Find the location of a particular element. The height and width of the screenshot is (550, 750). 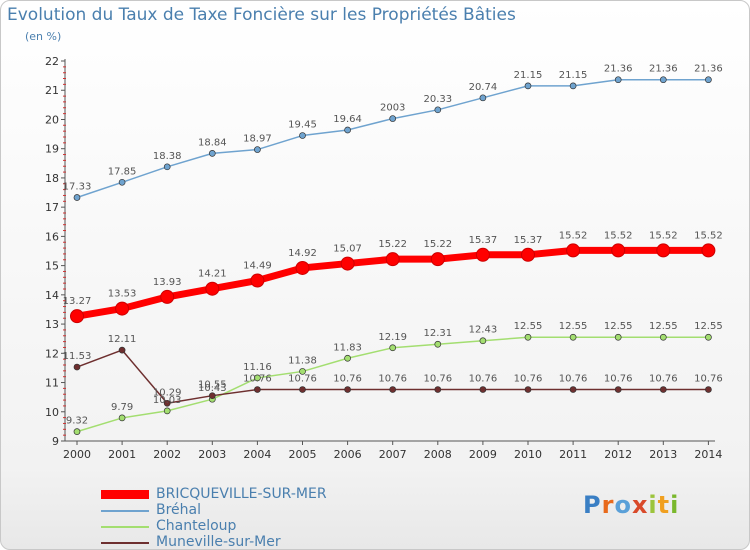

x-tick-label: 2010 is located at coordinates (528, 454).